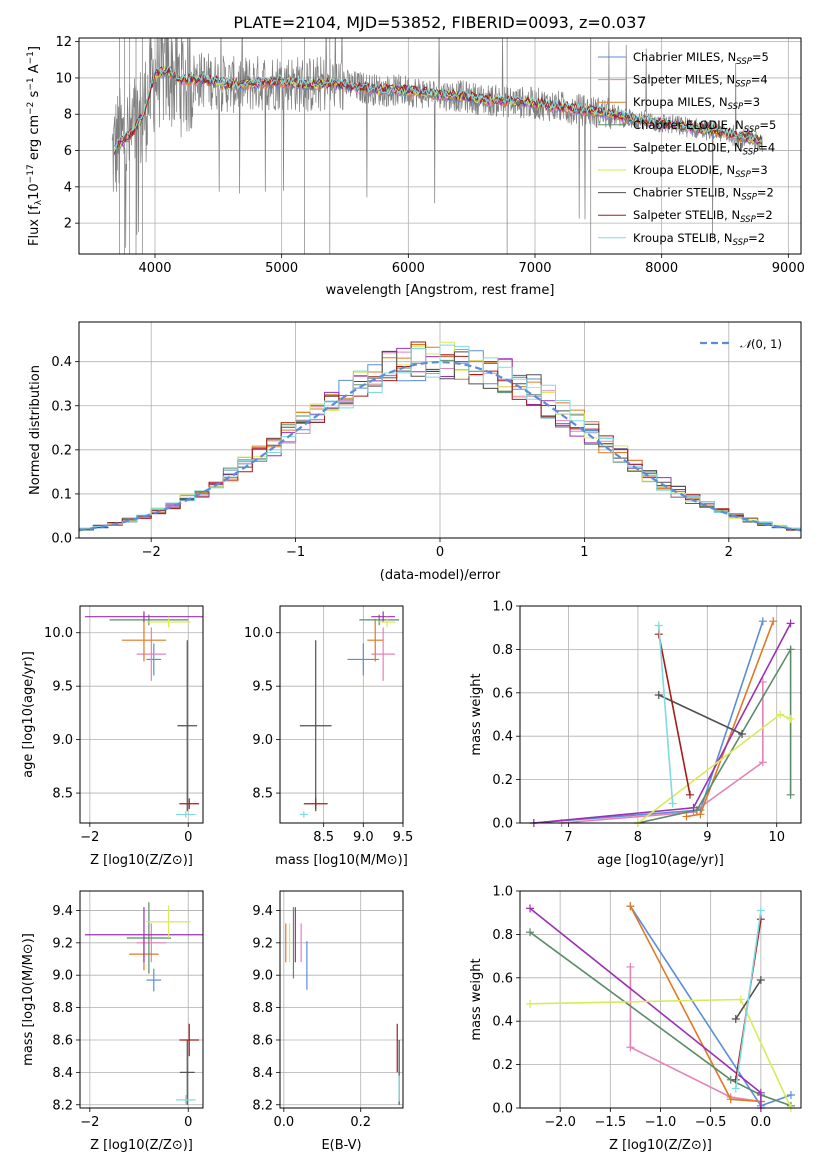  Describe the element at coordinates (776, 837) in the screenshot. I see `x-tick-label: 10` at that location.